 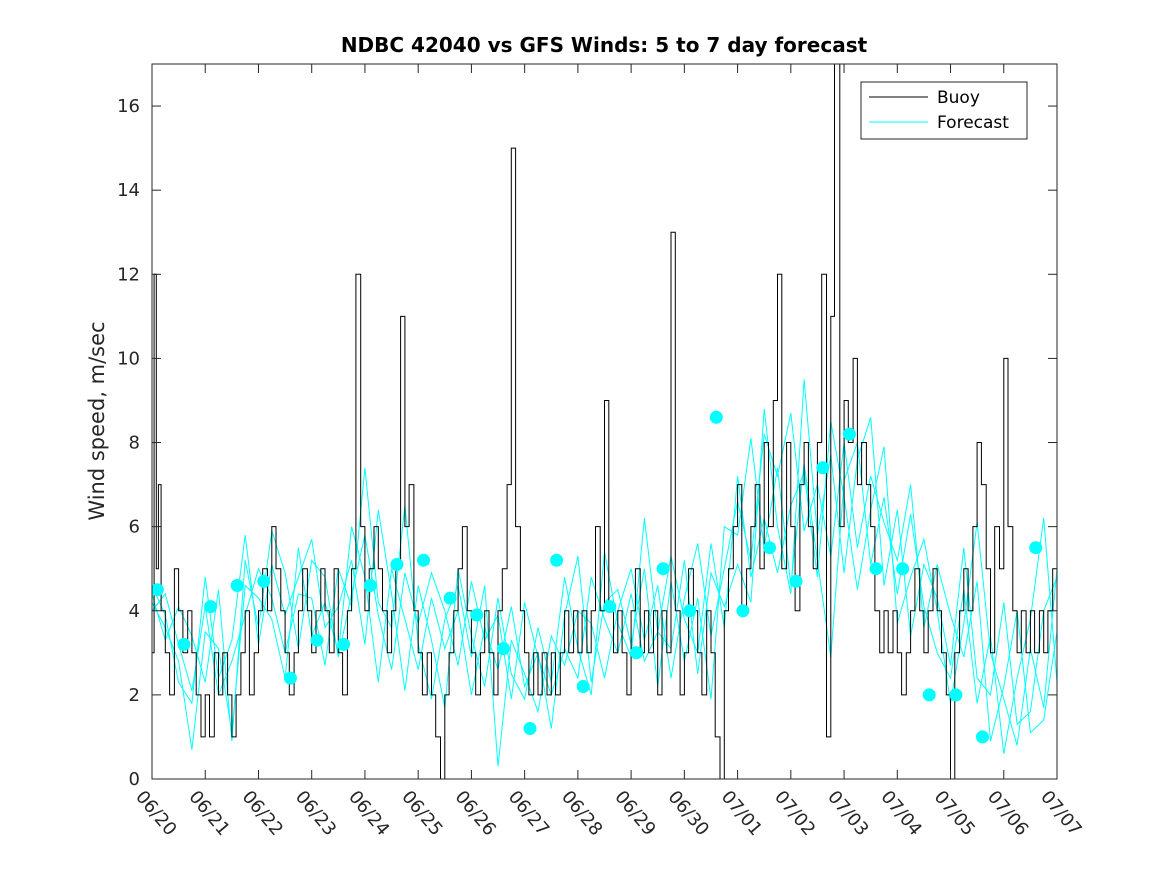 What do you see at coordinates (973, 123) in the screenshot?
I see `legend-label-forecast: Forecast` at bounding box center [973, 123].